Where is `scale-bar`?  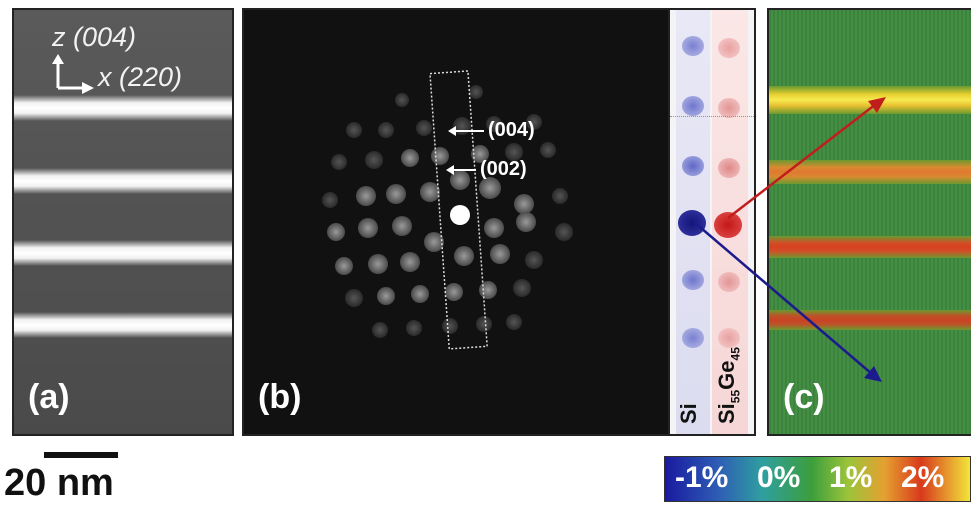
scale-bar is located at coordinates (81, 455).